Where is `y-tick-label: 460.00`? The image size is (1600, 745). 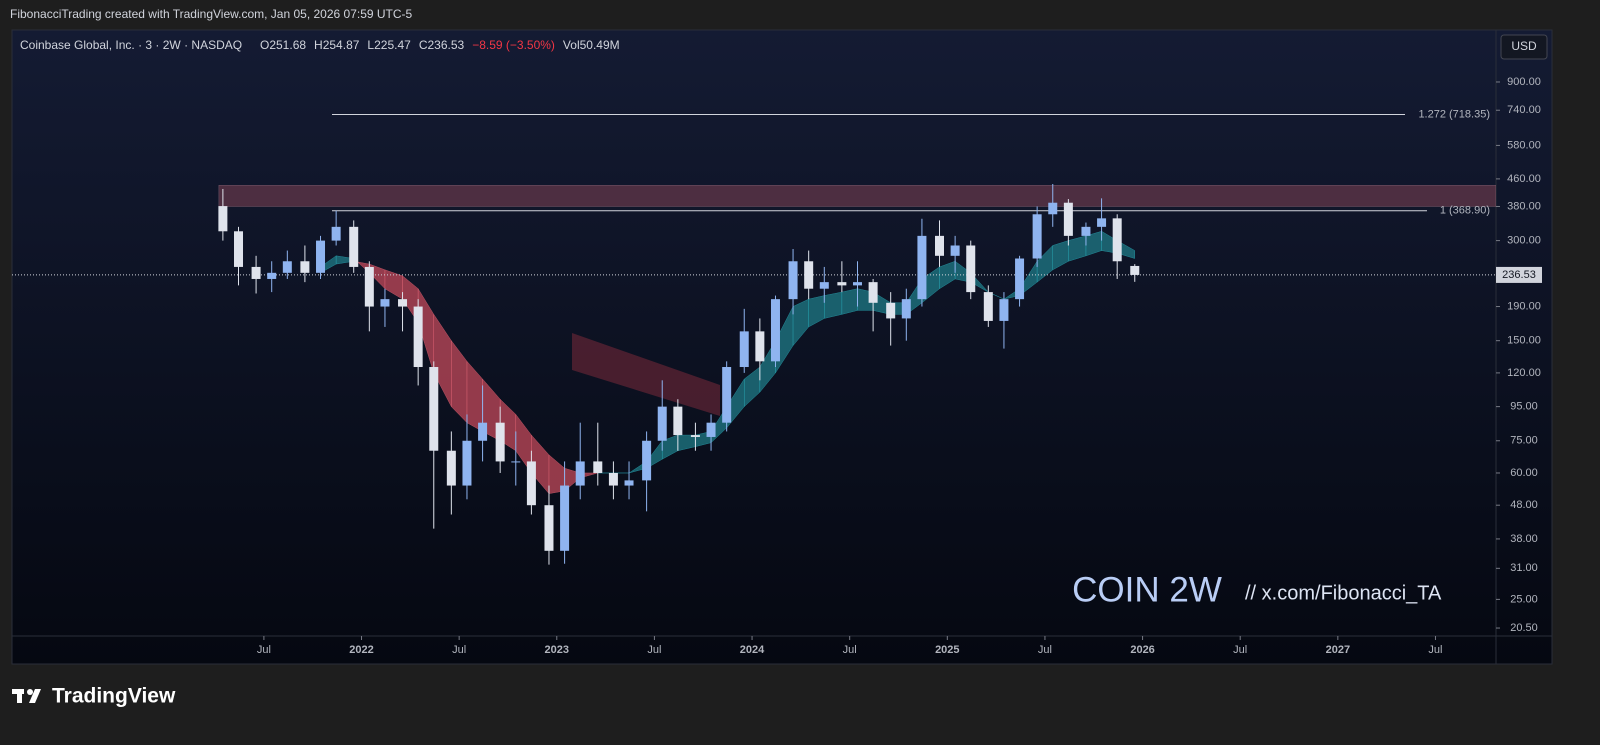 y-tick-label: 460.00 is located at coordinates (1524, 179).